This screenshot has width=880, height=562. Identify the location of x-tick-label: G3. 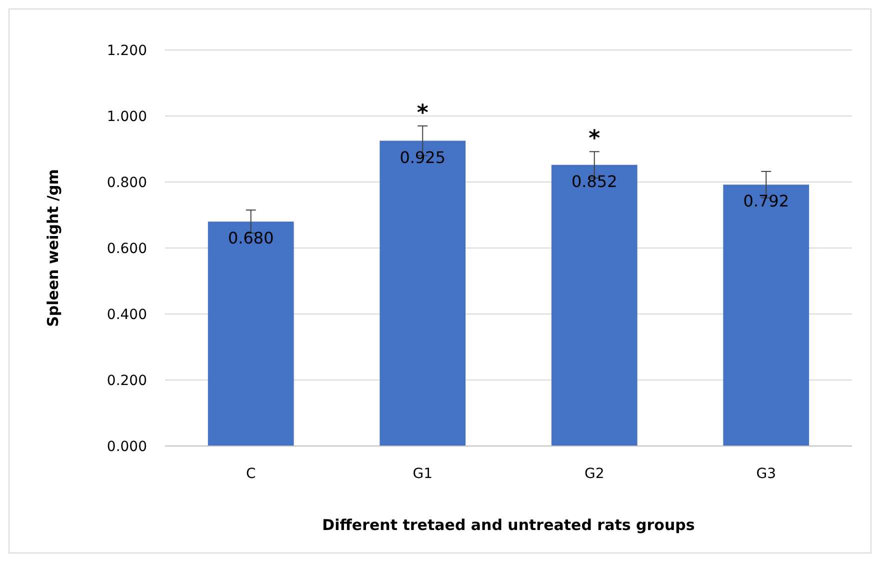
(766, 474).